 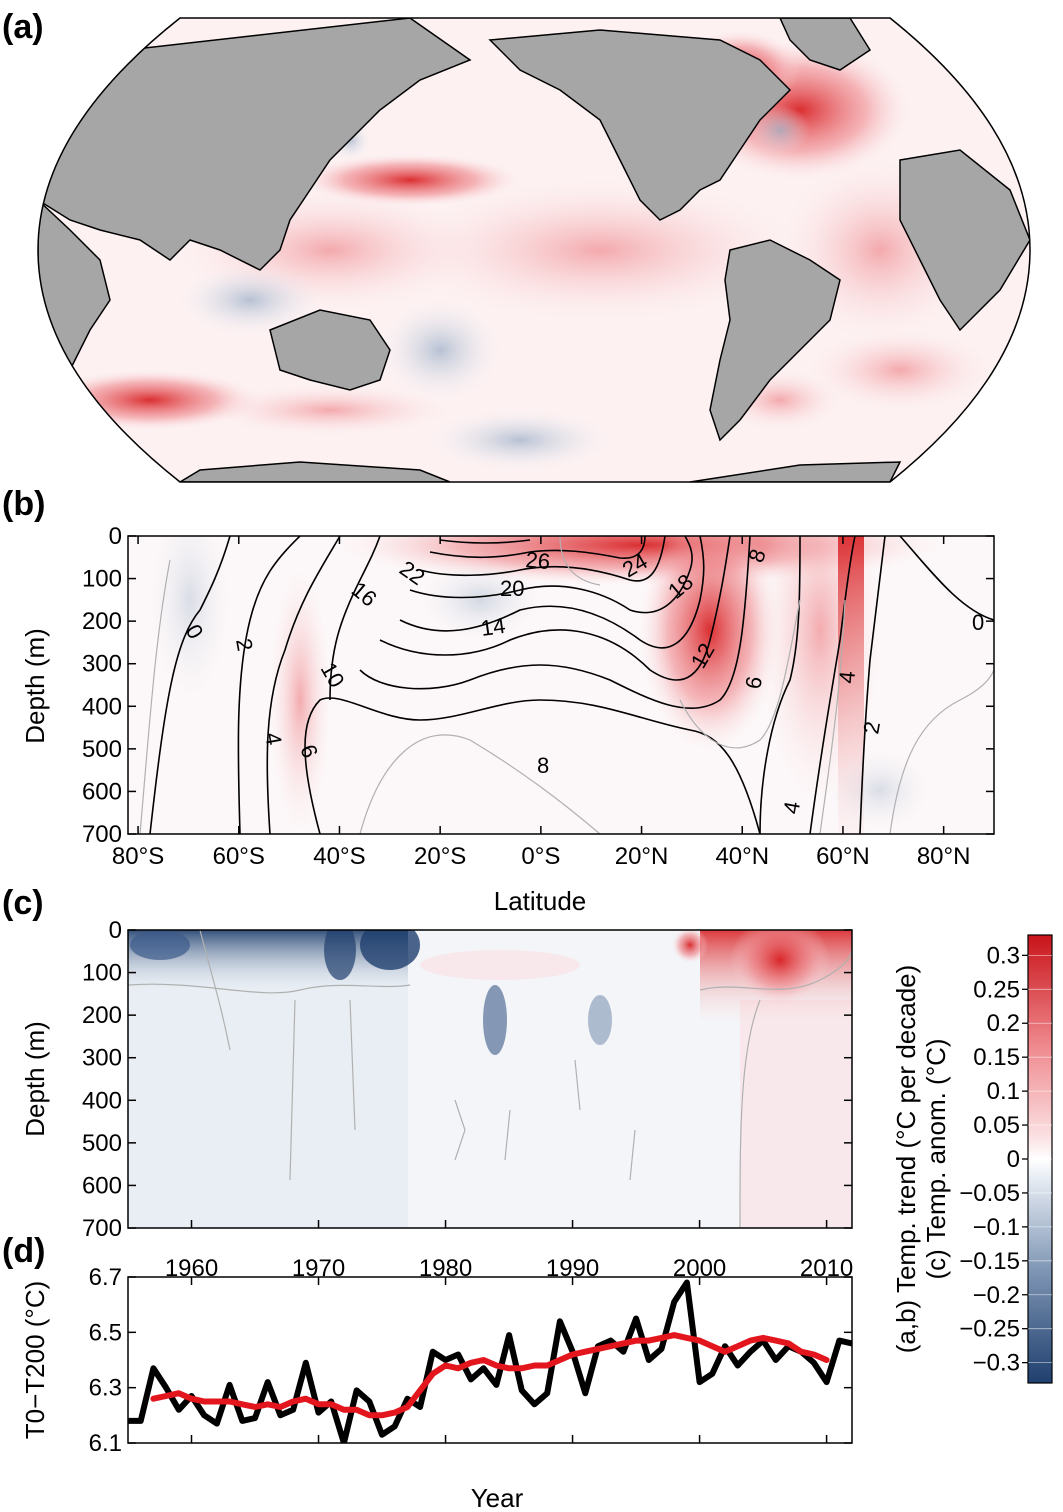 What do you see at coordinates (35, 1079) in the screenshot?
I see `panel-c-y-label: Depth (m)` at bounding box center [35, 1079].